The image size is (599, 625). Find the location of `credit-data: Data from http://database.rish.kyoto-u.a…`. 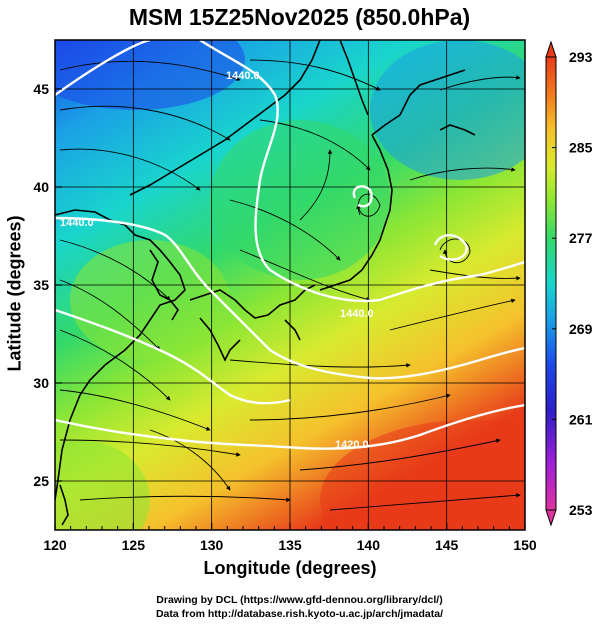

credit-data: Data from http://database.rish.kyoto-u.a… is located at coordinates (299, 614).